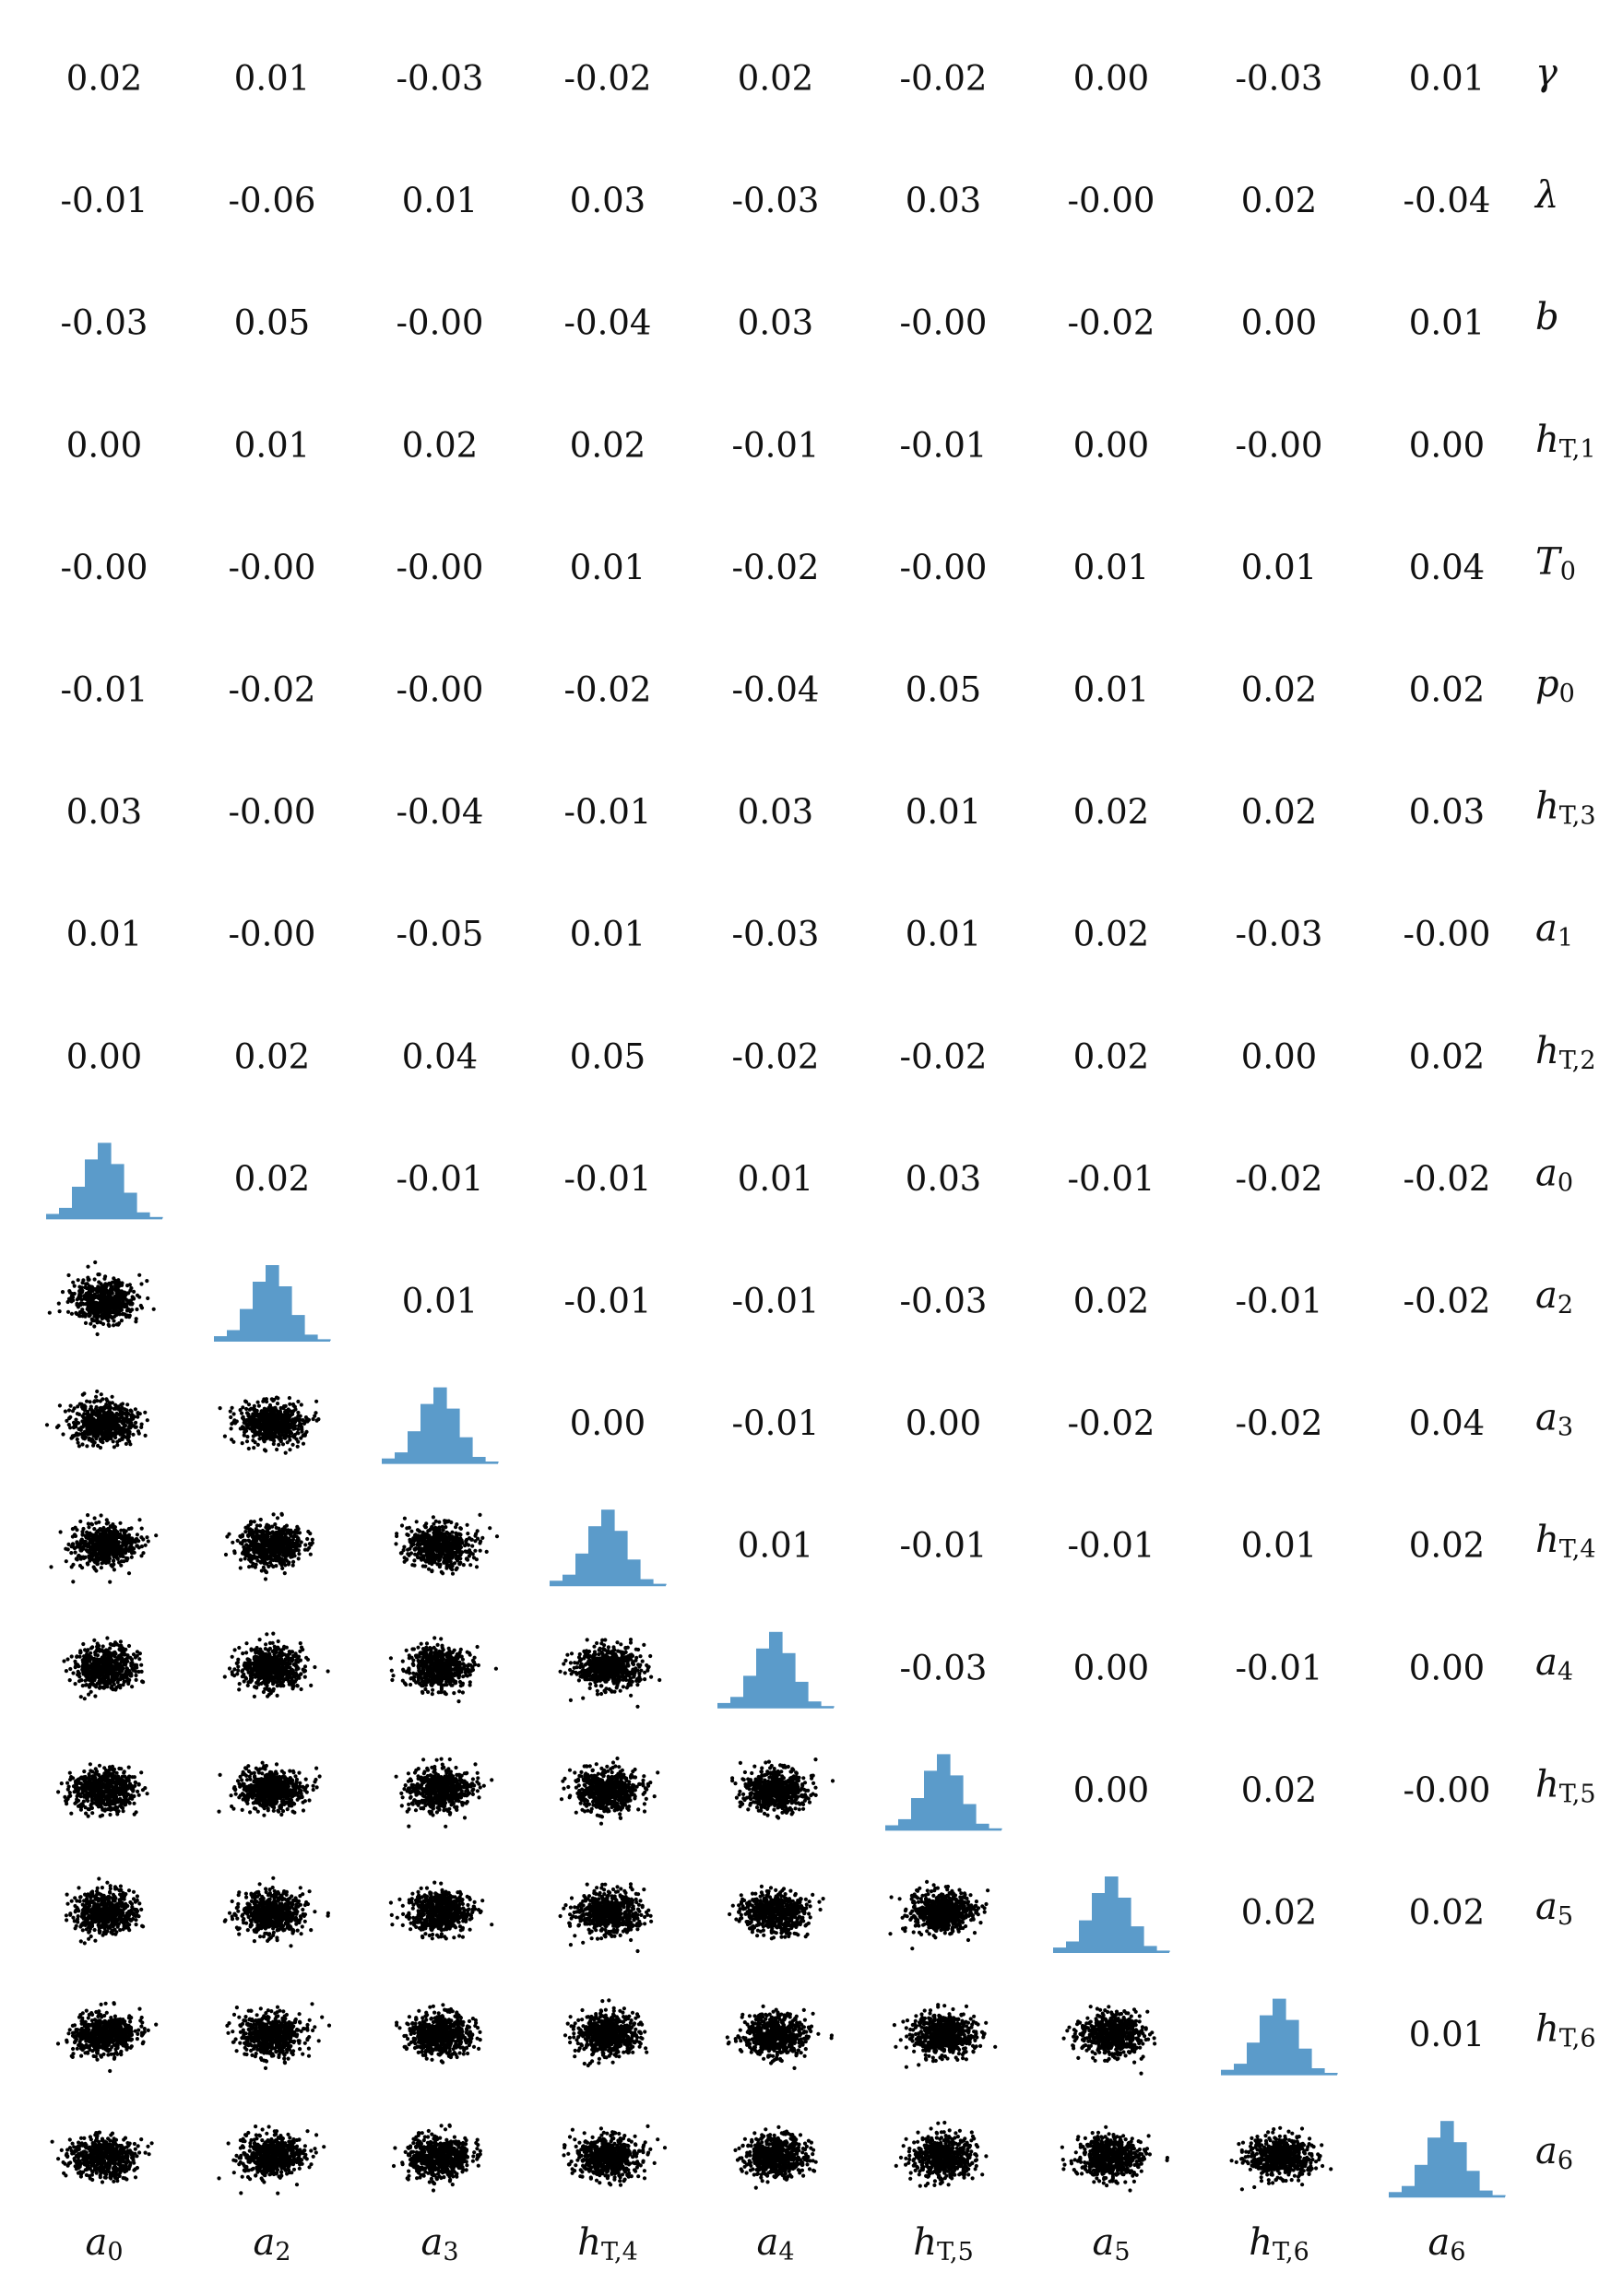  Describe the element at coordinates (1279, 79) in the screenshot. I see `corr-value-r0-c7: -0.03` at that location.